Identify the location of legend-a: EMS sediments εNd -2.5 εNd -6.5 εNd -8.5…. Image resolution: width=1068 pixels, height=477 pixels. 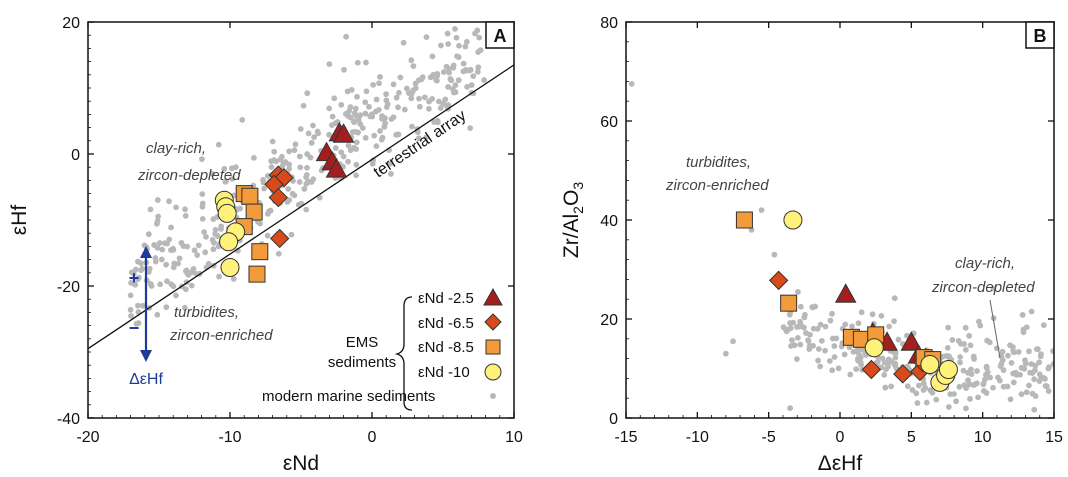
(382, 349).